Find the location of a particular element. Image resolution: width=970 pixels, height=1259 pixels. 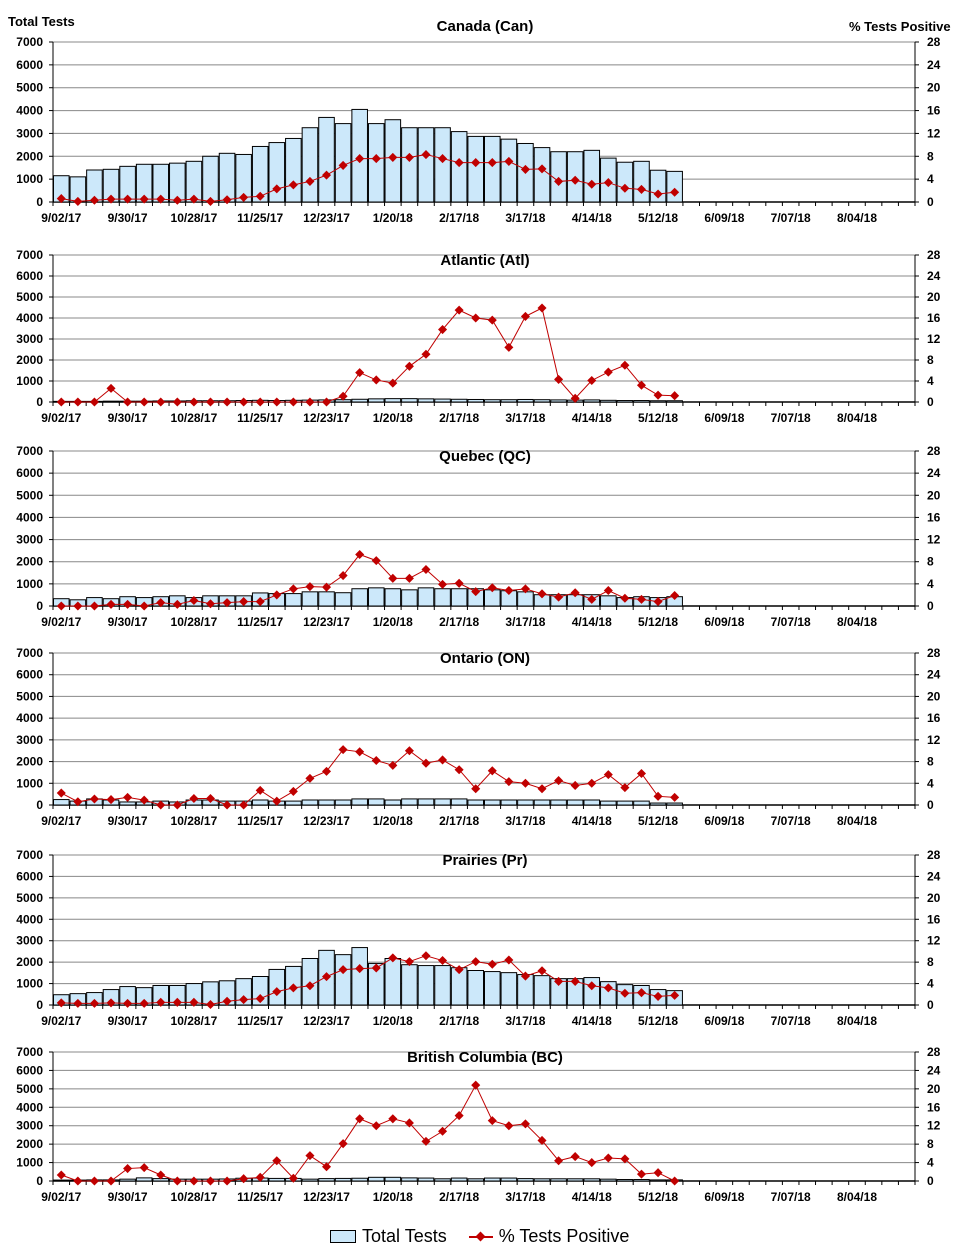

x-tick-label: 3/17/18 is located at coordinates (525, 821).